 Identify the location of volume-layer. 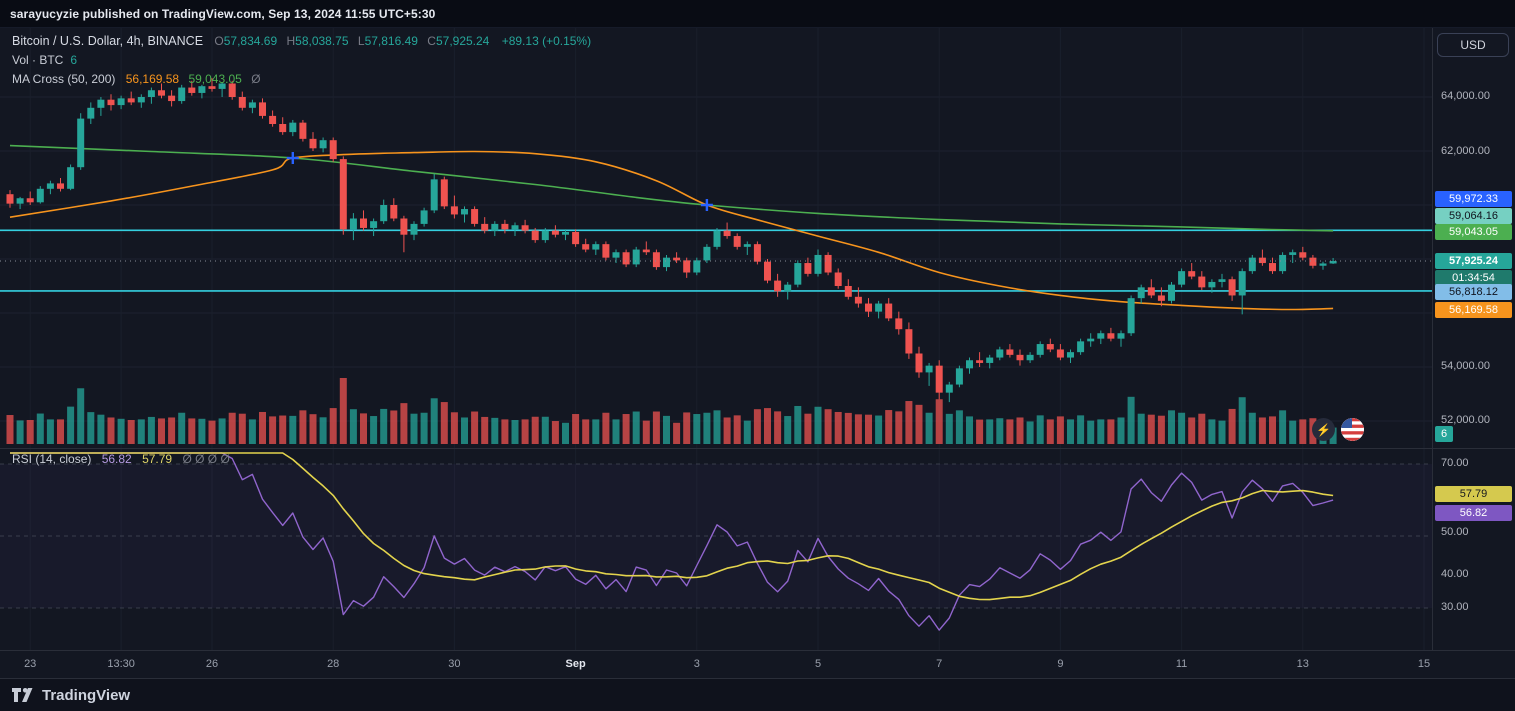
(671, 411).